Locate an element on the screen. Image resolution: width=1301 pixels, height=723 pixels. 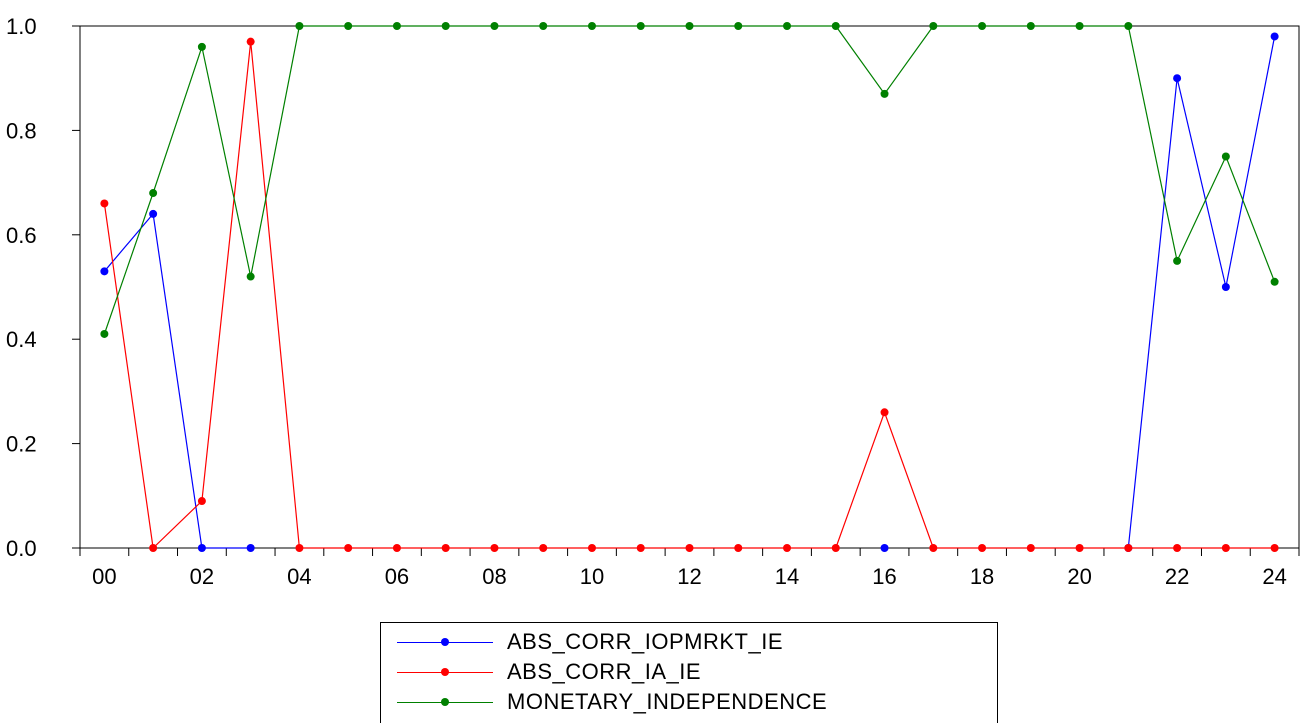
y-tick-label: 1.0 is located at coordinates (21, 26).